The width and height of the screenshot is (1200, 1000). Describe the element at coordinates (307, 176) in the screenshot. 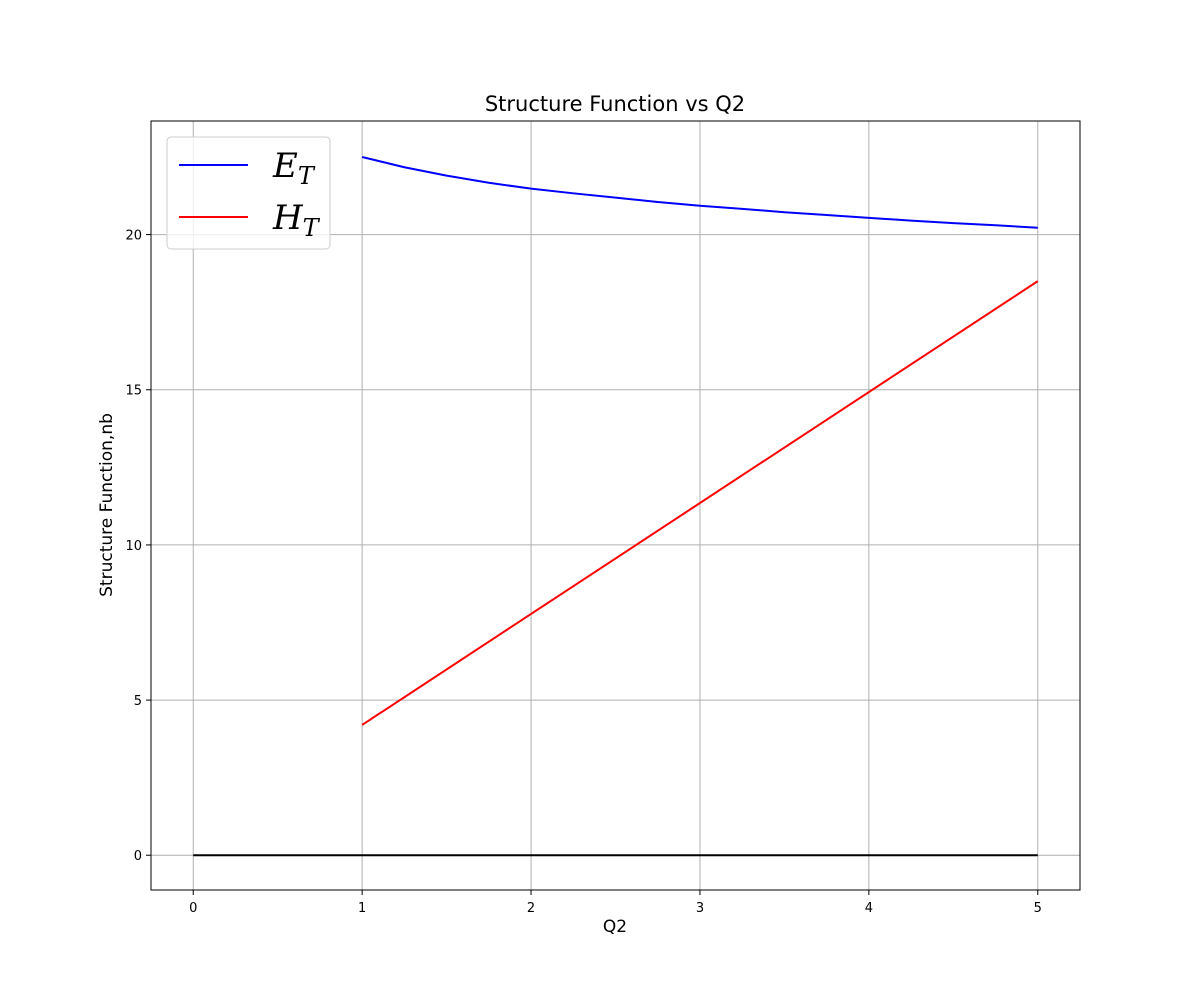

I see `legend-label-et-subscript: T` at that location.